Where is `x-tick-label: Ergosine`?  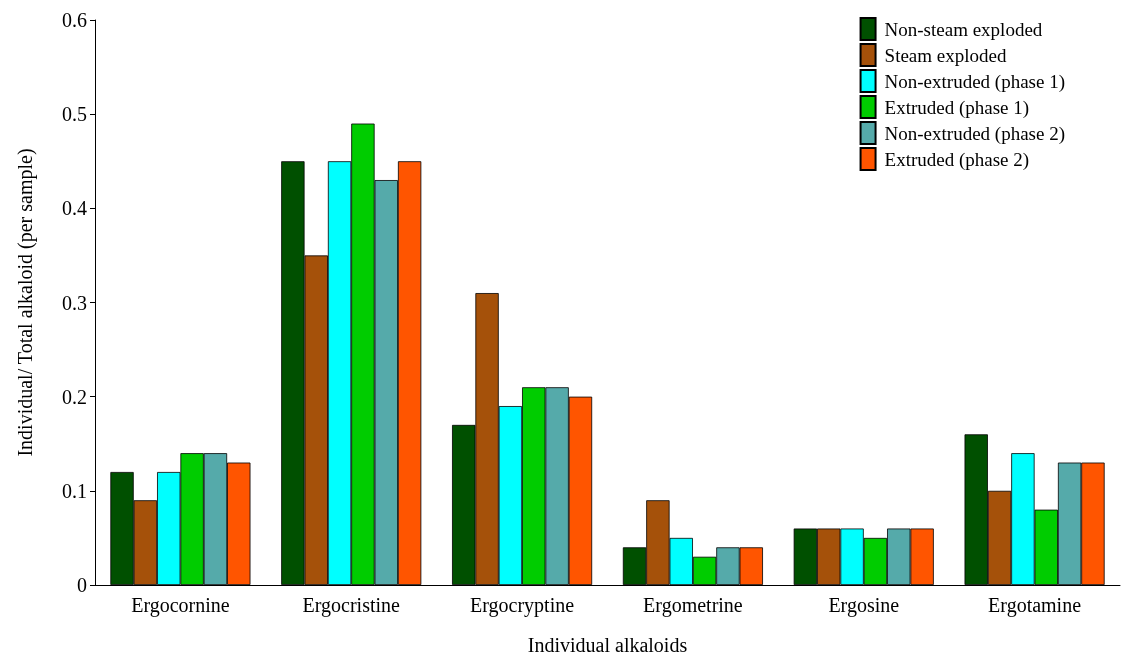
x-tick-label: Ergosine is located at coordinates (864, 605).